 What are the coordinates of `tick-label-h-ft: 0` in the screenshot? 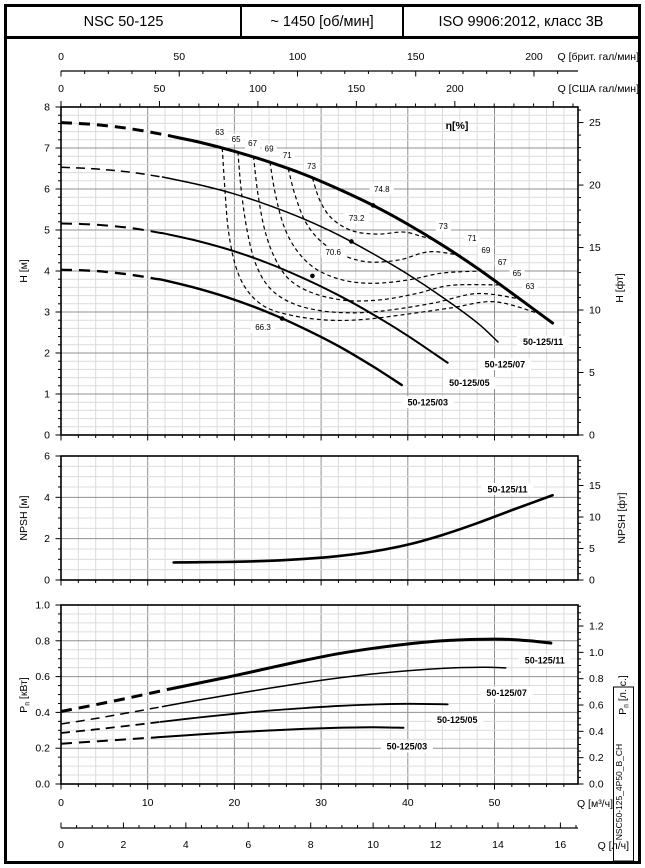 It's located at (592, 436).